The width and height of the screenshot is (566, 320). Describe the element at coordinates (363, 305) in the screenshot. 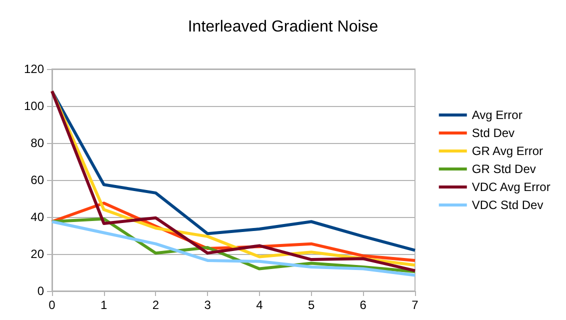

I see `x-tick-label: 6` at that location.